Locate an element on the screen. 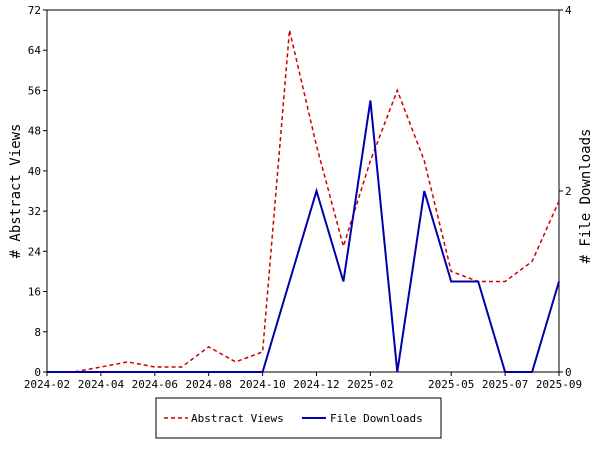 This screenshot has height=450, width=600. y-right-tick-label: 2 is located at coordinates (568, 191).